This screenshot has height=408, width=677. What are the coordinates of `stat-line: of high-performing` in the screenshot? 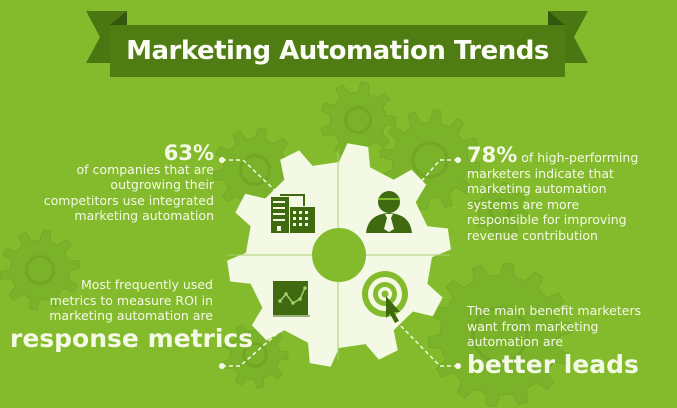 It's located at (578, 157).